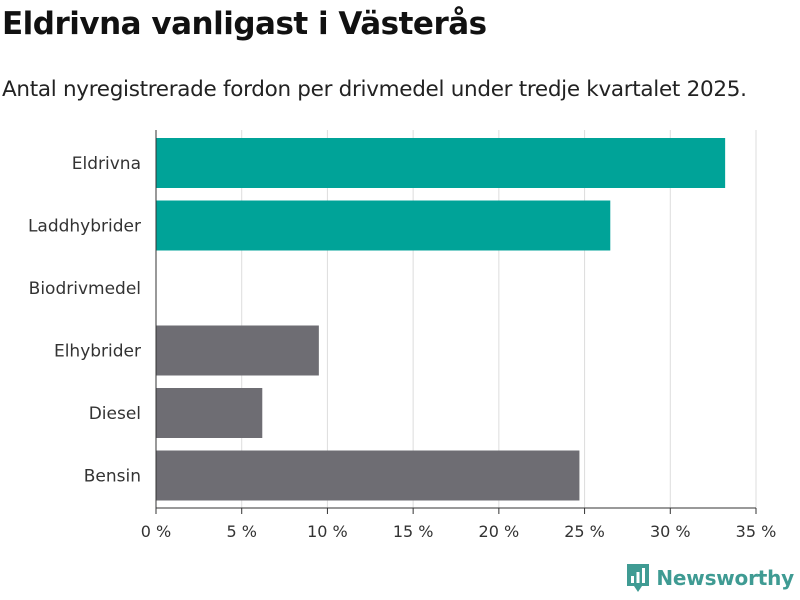 This screenshot has width=800, height=600. I want to click on x-tick-label: 0 %, so click(156, 531).